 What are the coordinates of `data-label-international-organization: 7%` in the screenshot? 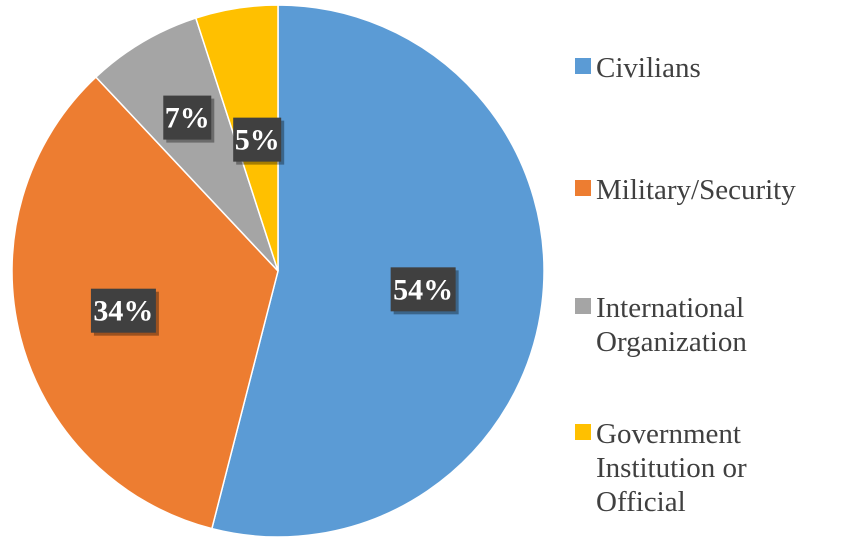 It's located at (189, 119).